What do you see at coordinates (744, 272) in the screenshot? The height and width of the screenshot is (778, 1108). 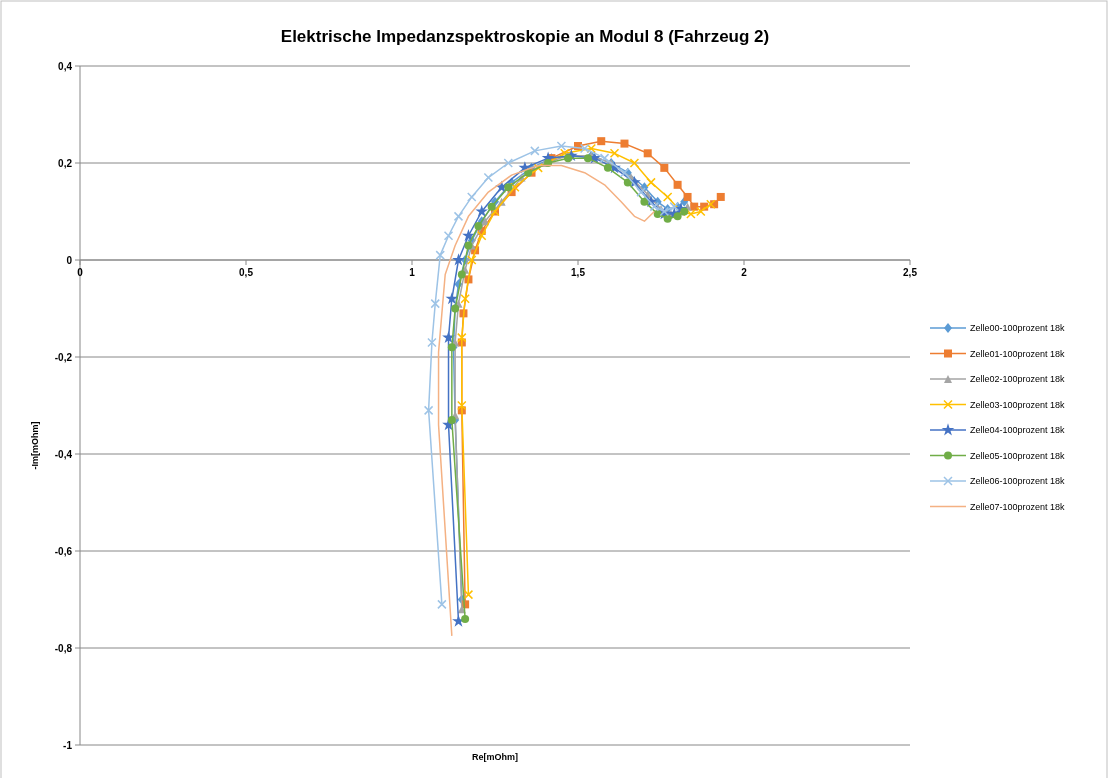 I see `x-tick-label: 2` at bounding box center [744, 272].